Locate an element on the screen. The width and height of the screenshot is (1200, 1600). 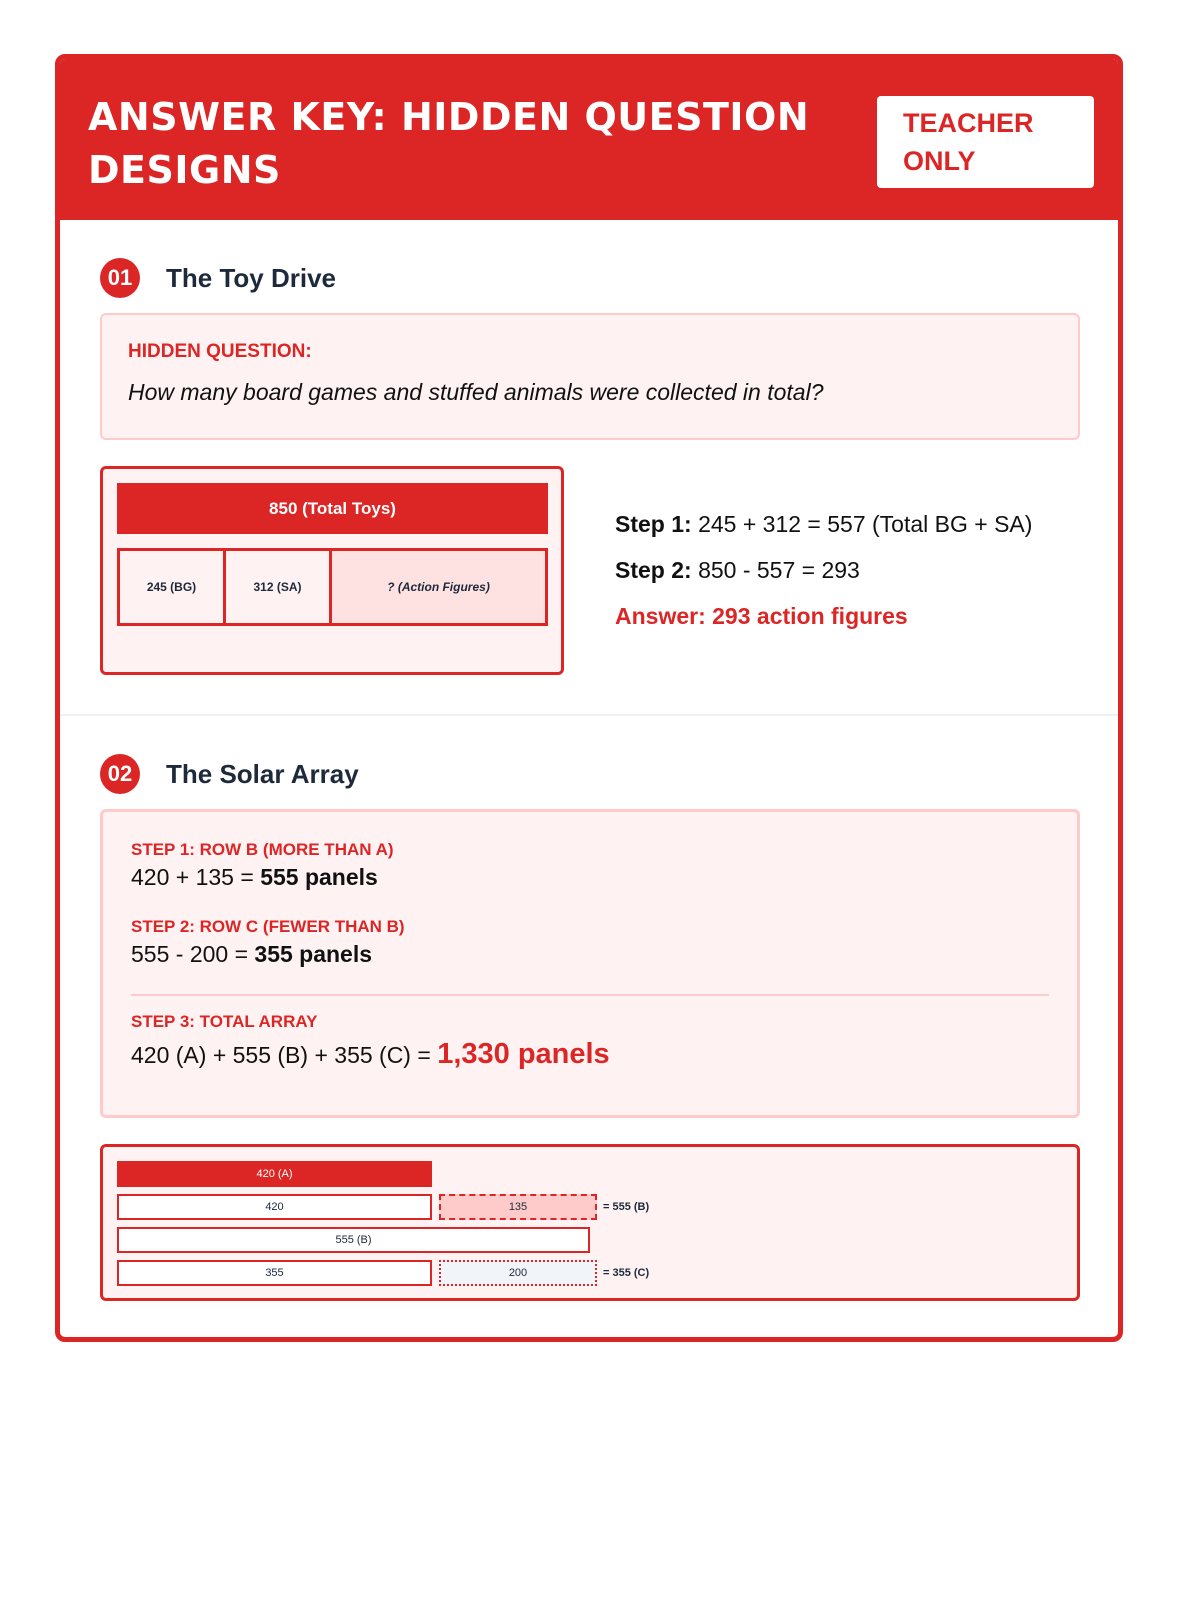
step-2: Step 2: 850 - 557 = 293 is located at coordinates (823, 570).